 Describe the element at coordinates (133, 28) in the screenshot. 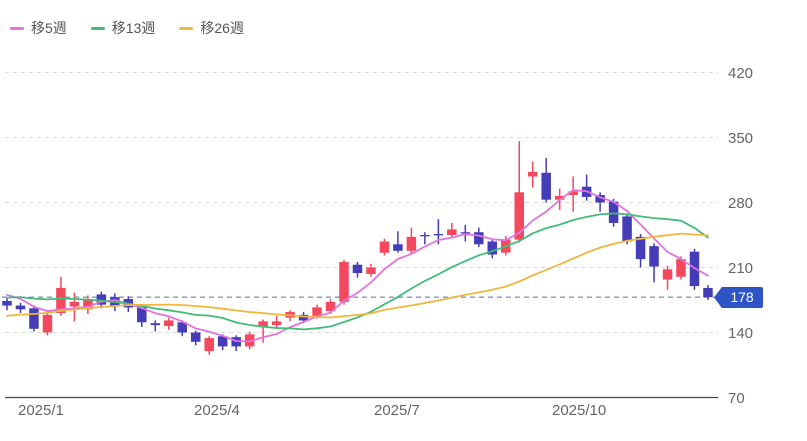

I see `ma13-label: 移13週` at that location.